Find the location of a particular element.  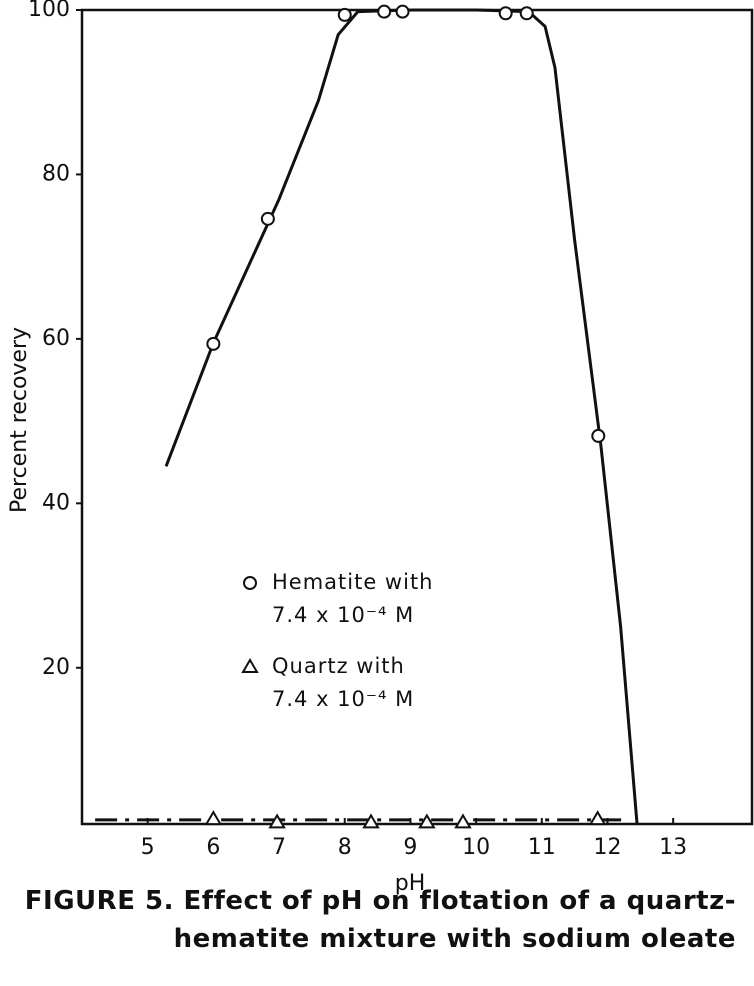

x-tick-label: 6 is located at coordinates (213, 847).